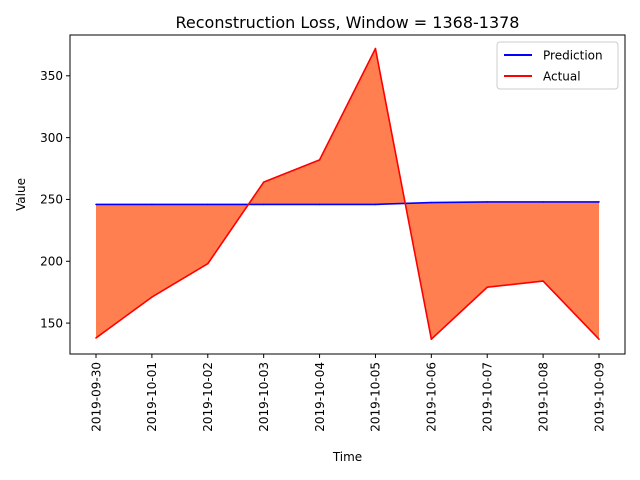 This screenshot has width=640, height=480. What do you see at coordinates (562, 77) in the screenshot?
I see `legend-label-actual: Actual` at bounding box center [562, 77].